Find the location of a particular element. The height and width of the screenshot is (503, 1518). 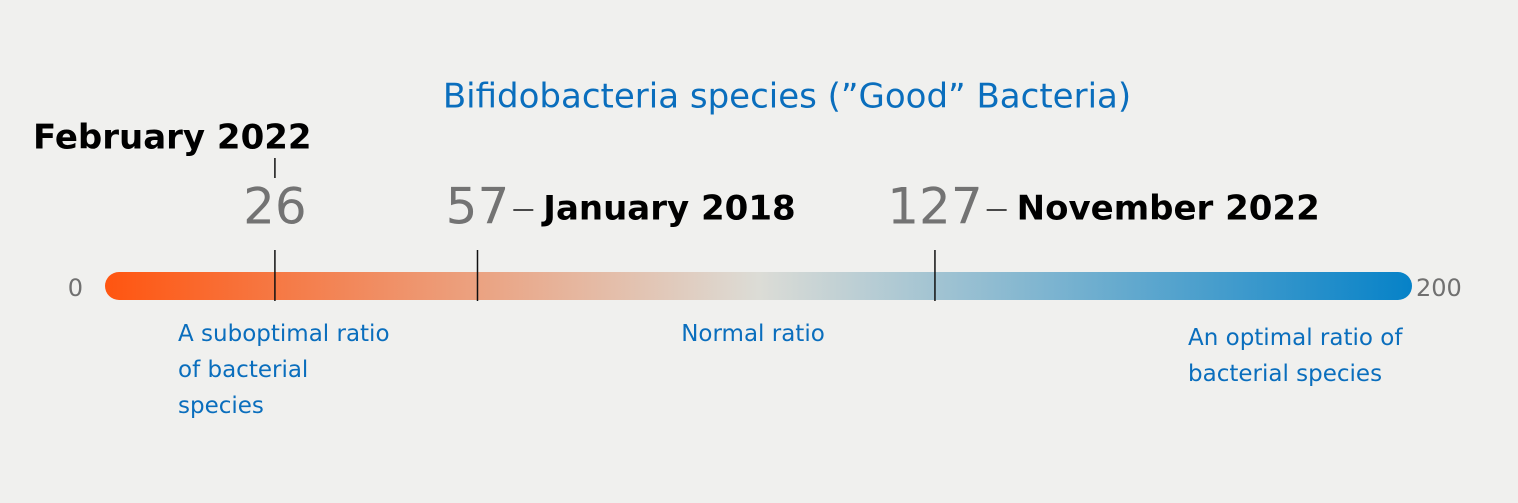

marker-value: 26 is located at coordinates (275, 207).